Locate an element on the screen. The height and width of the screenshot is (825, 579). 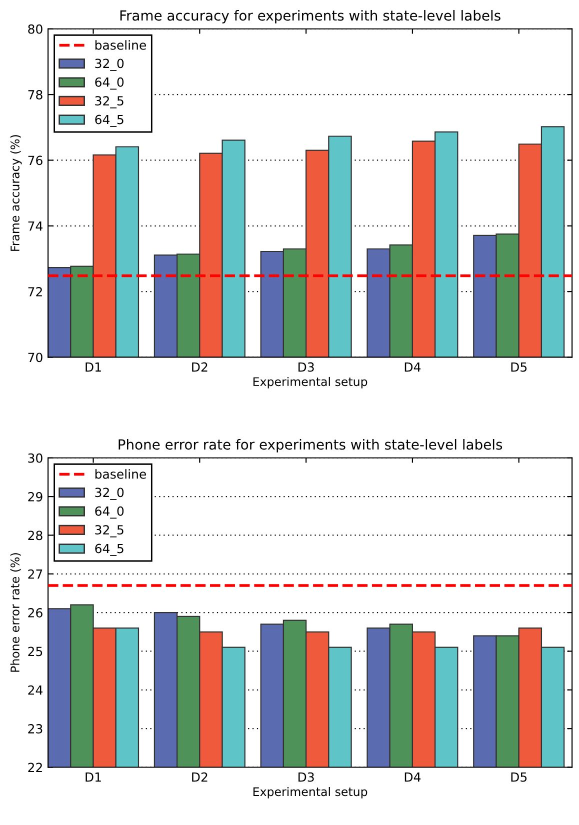
y-tick-label: 25 is located at coordinates (35, 651).